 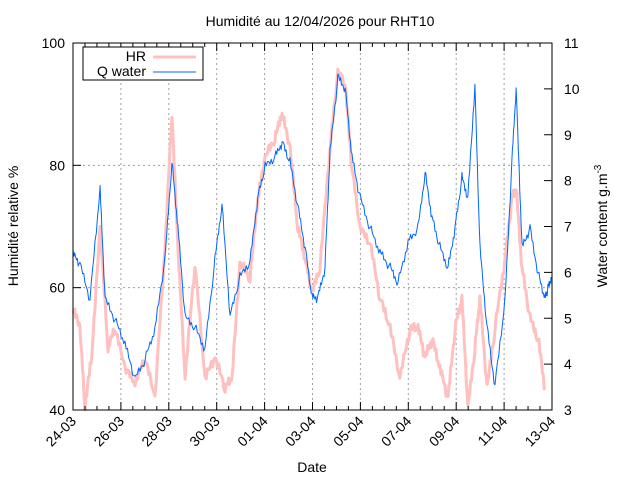 I want to click on x-tick-label: 28-03, so click(x=156, y=431).